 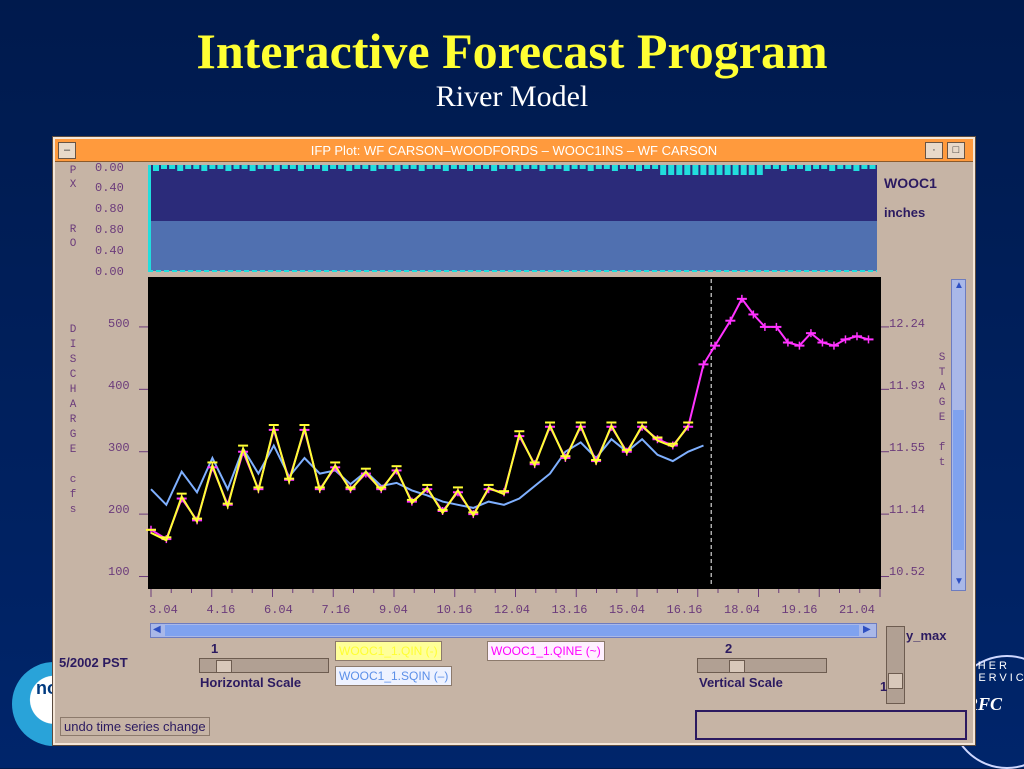 What do you see at coordinates (109, 251) in the screenshot?
I see `ro-tick-1: 0.40` at bounding box center [109, 251].